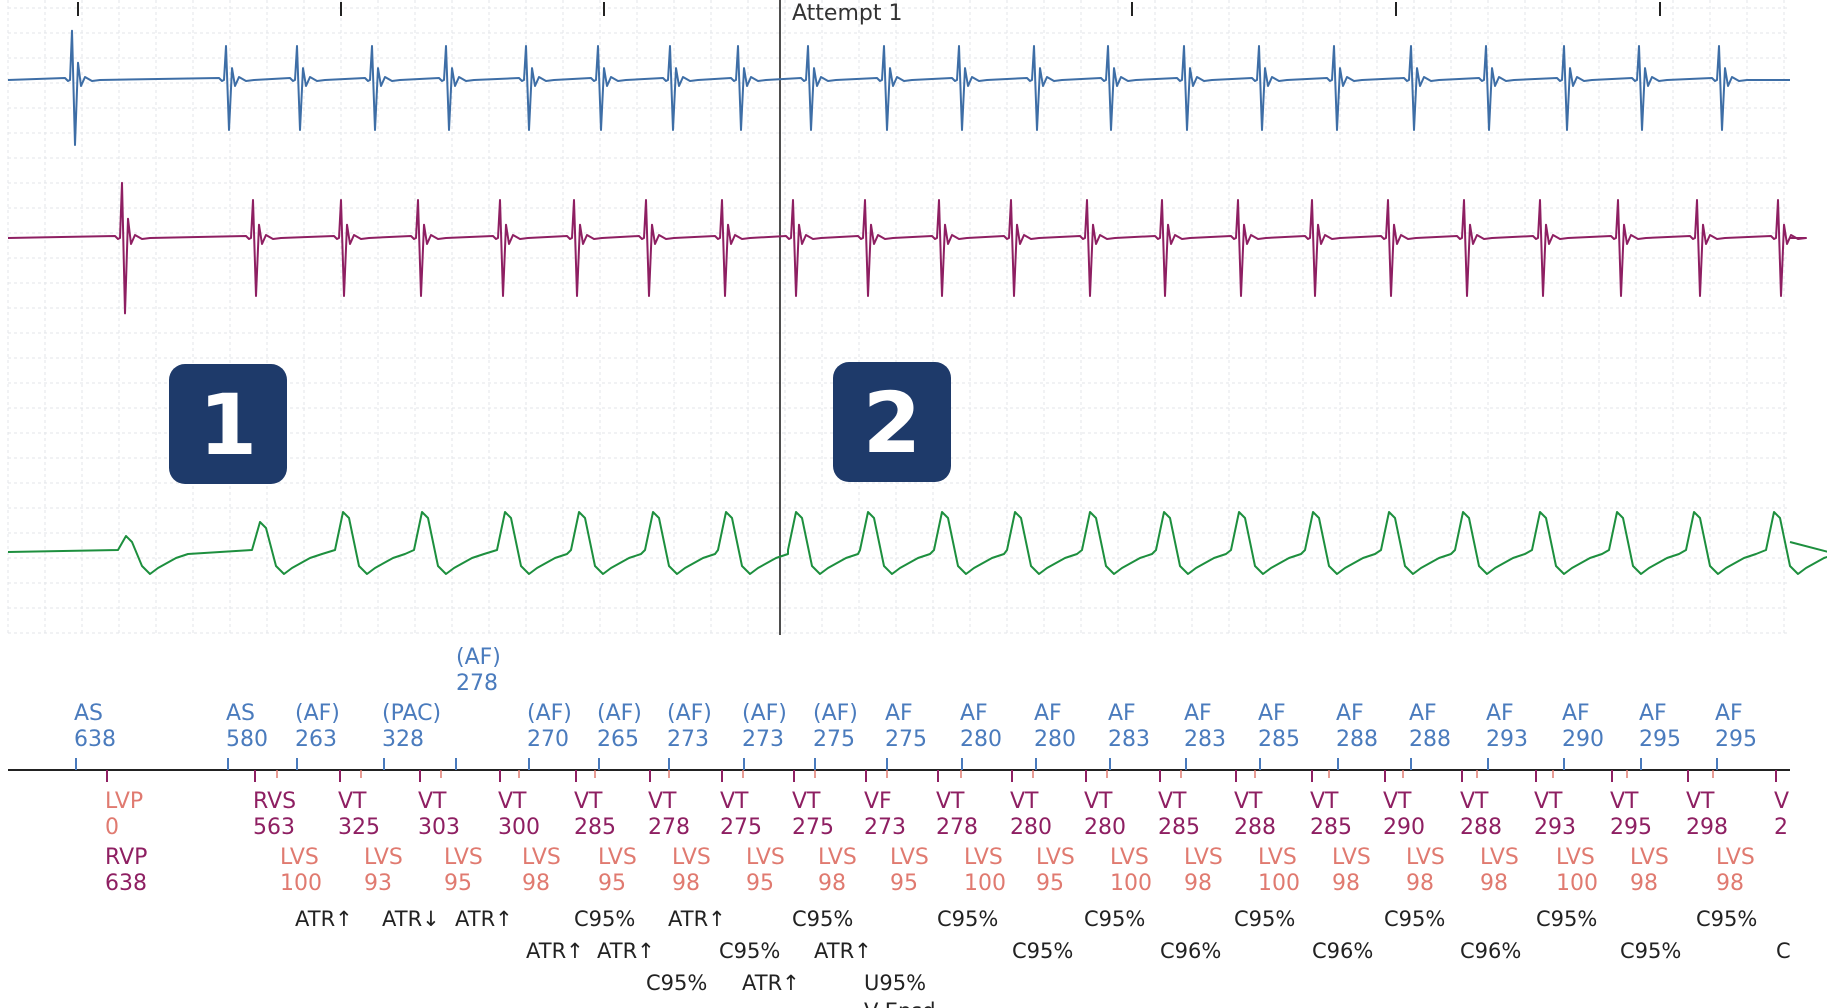  What do you see at coordinates (813, 827) in the screenshot?
I see `ventricular-marker-value: 275` at bounding box center [813, 827].